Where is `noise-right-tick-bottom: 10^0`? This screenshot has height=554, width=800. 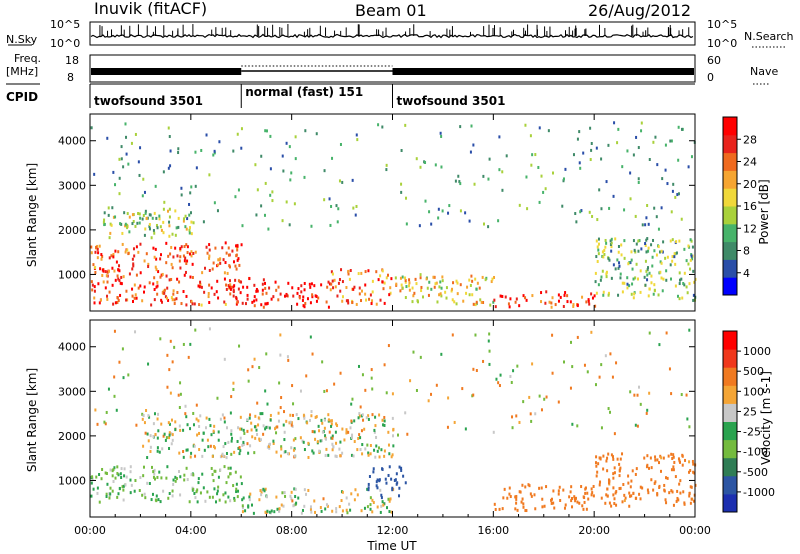
noise-right-tick-bottom: 10^0 is located at coordinates (722, 43).